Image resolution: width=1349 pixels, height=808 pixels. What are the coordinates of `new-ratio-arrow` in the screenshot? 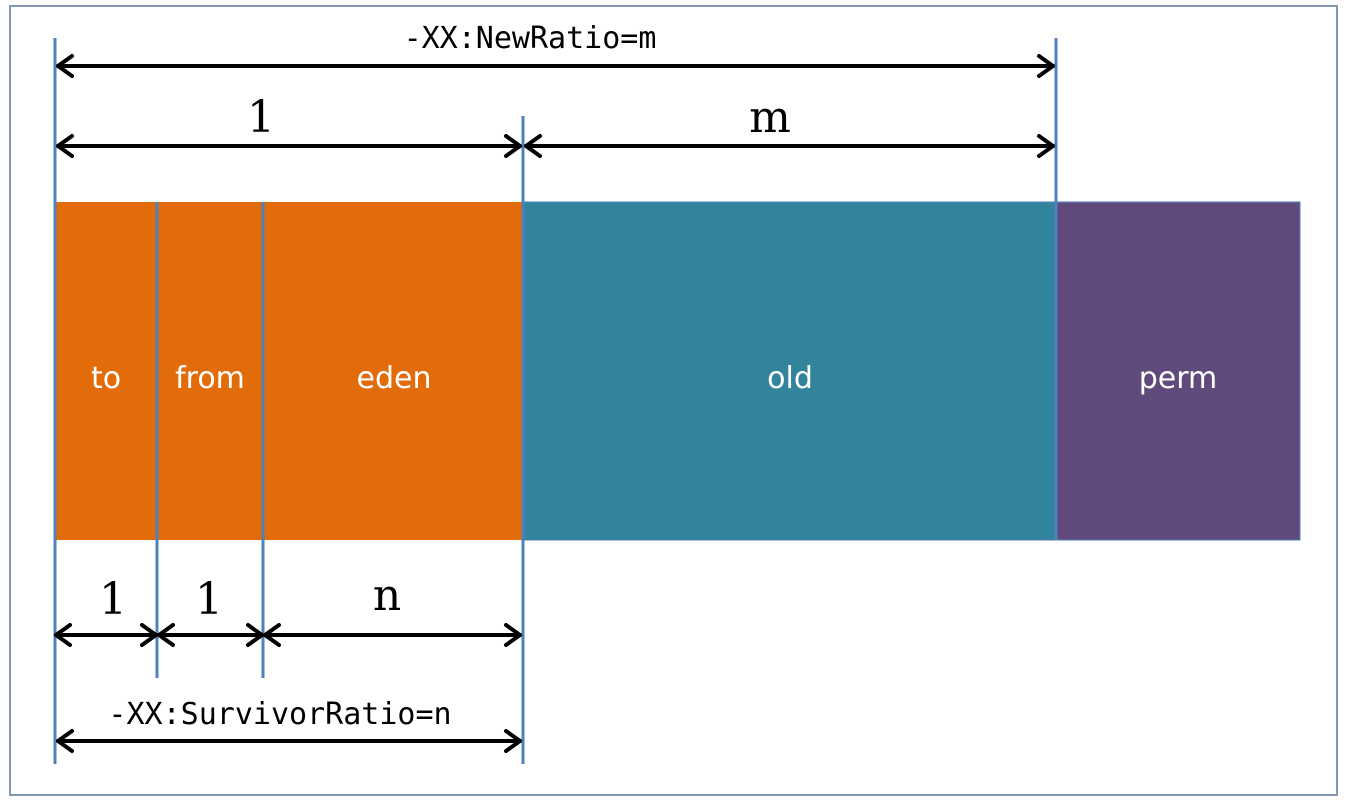 It's located at (555, 66).